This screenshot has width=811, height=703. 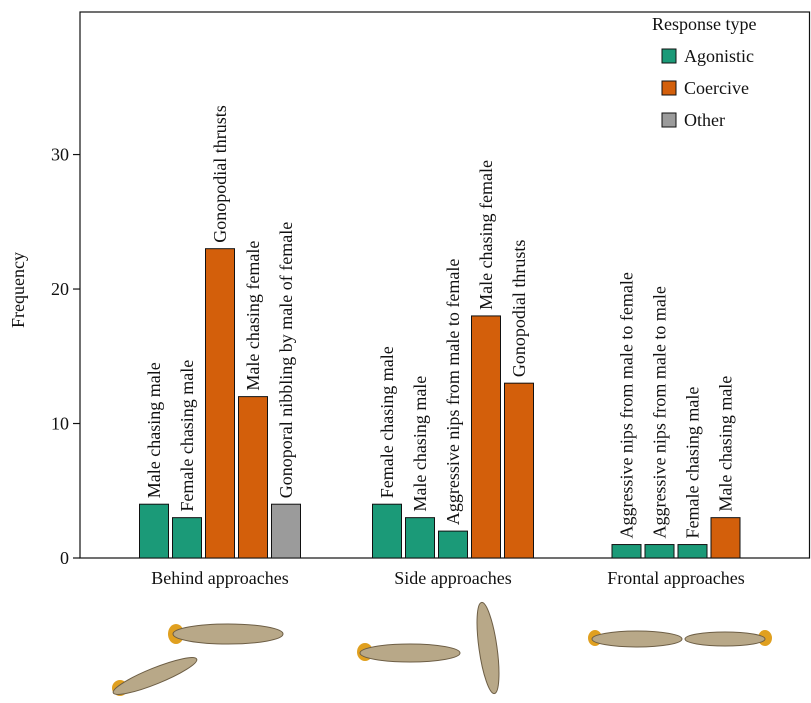 What do you see at coordinates (452, 578) in the screenshot?
I see `x-tick-label: Side approaches` at bounding box center [452, 578].